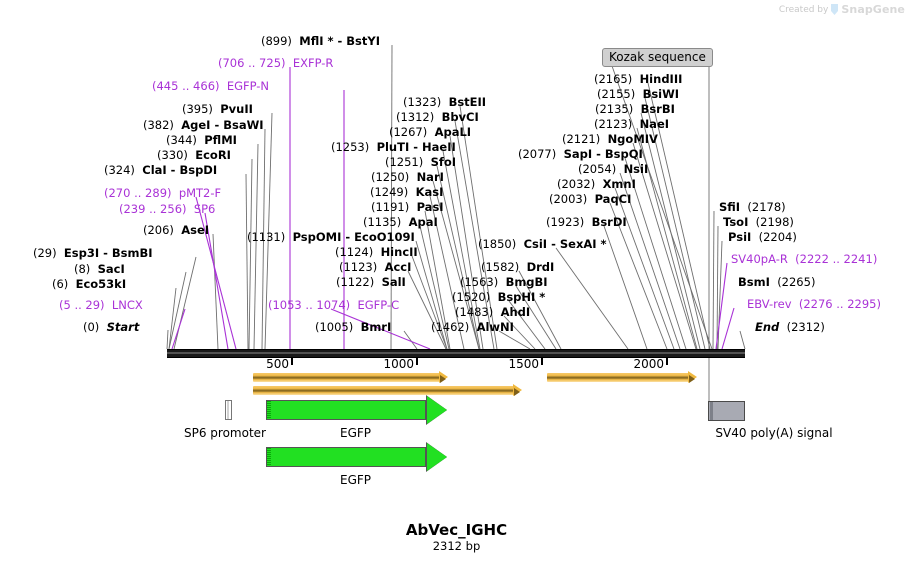  Describe the element at coordinates (167, 209) in the screenshot. I see `primer-label-sp6: (239 .. 256) SP6` at that location.